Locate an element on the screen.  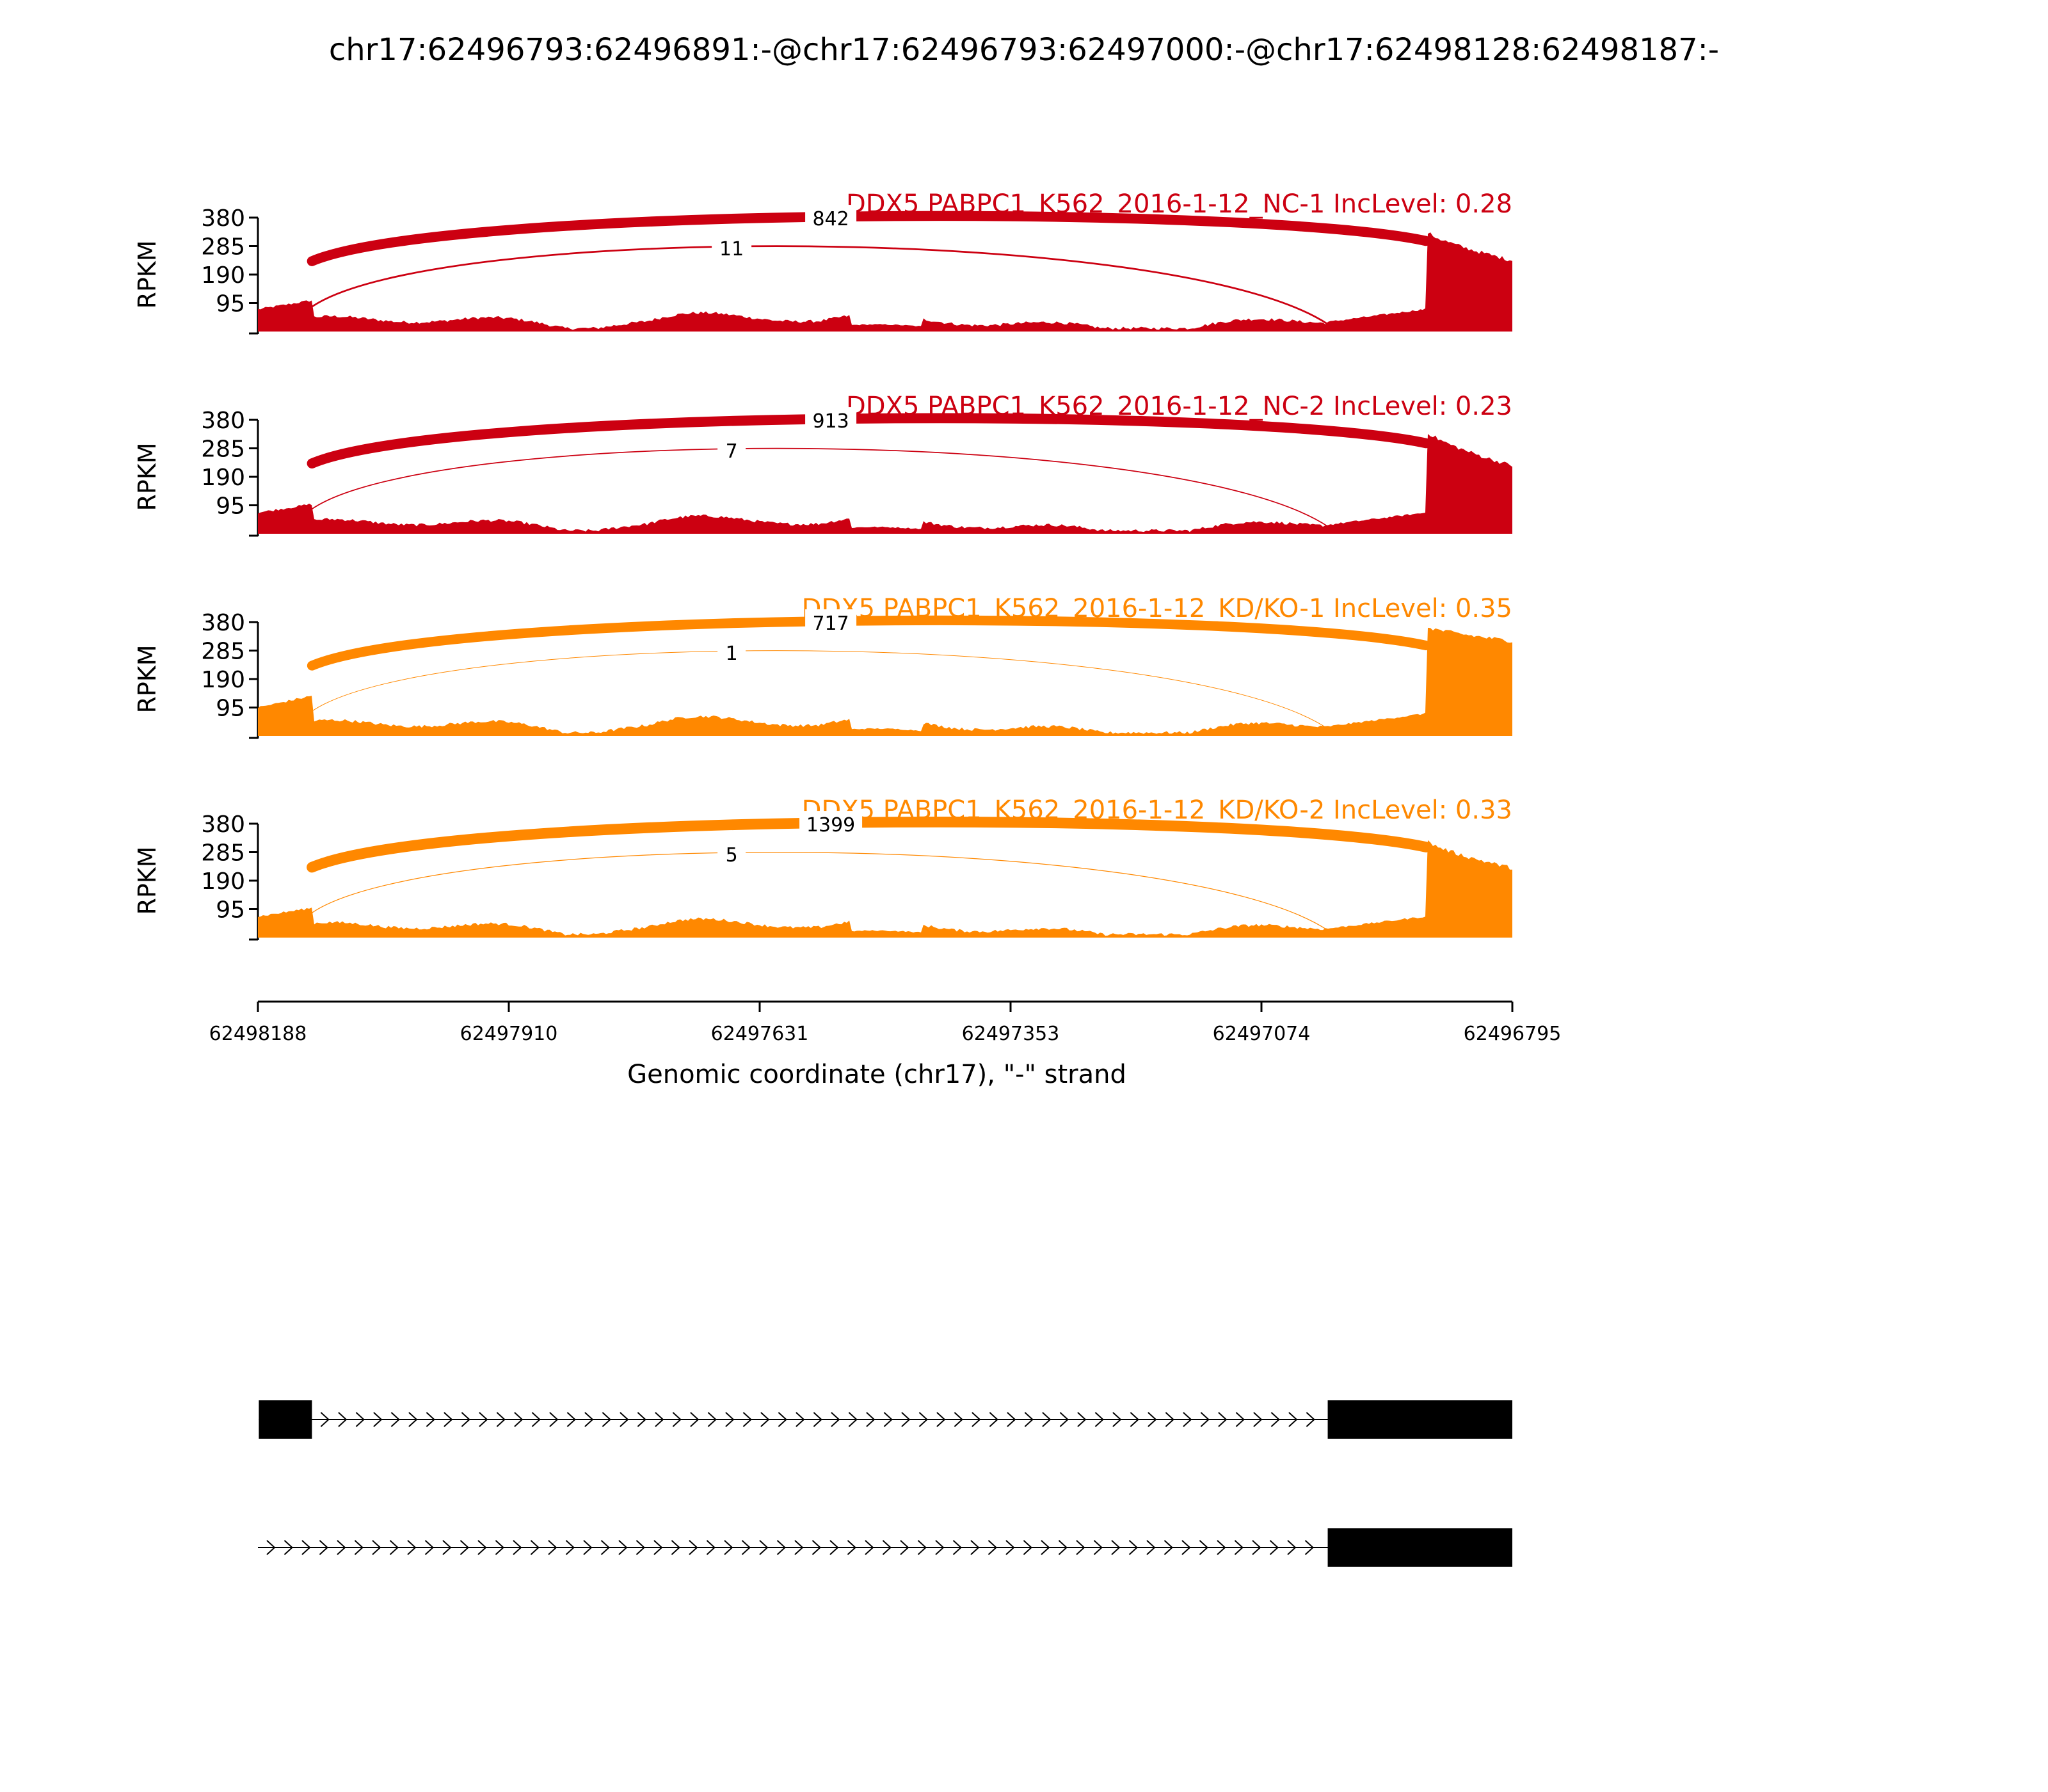
junction-count-label: 1 is located at coordinates (732, 654).